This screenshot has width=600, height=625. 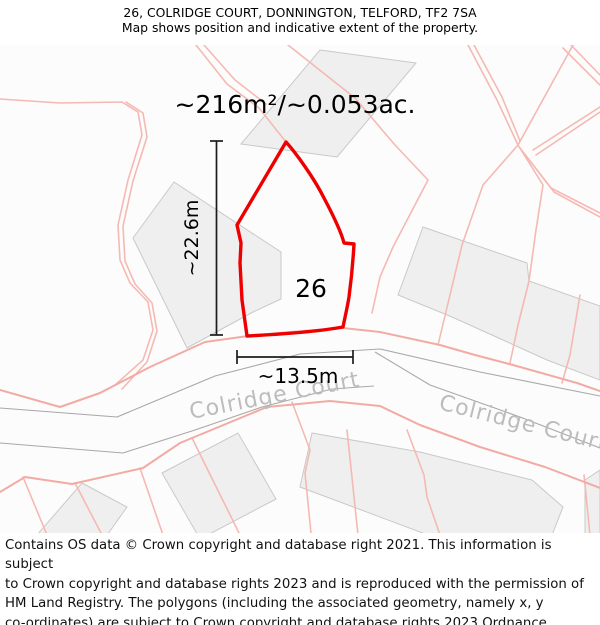 What do you see at coordinates (311, 288) in the screenshot?
I see `plot-number-label: 26` at bounding box center [311, 288].